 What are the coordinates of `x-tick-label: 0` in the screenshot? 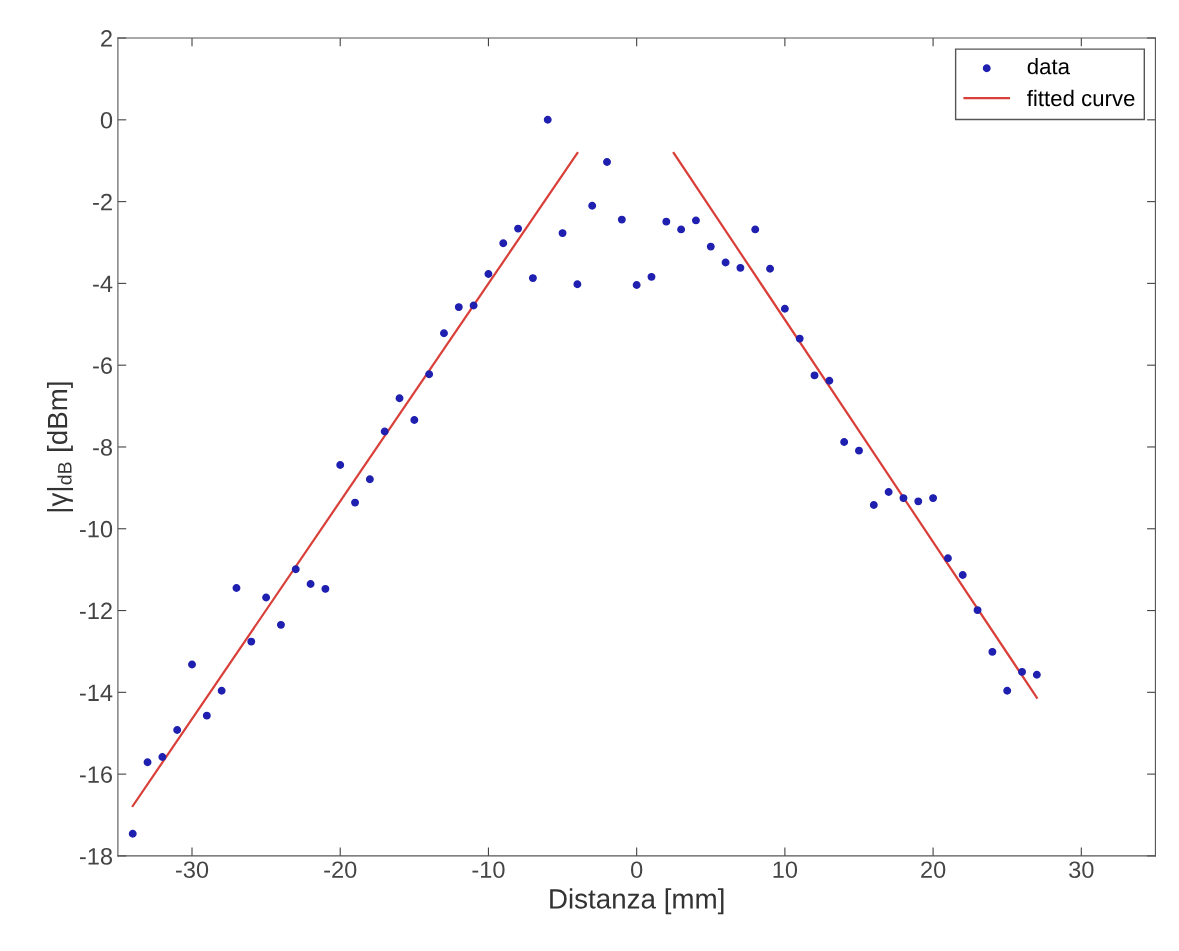 It's located at (637, 870).